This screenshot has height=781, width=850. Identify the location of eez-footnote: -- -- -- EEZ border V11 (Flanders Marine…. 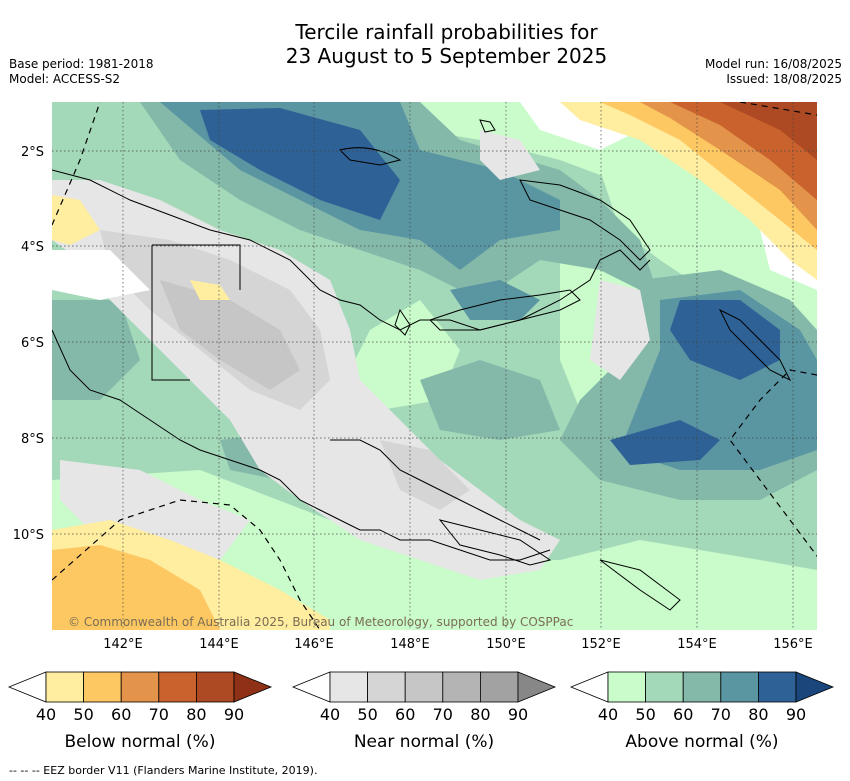
(163, 770).